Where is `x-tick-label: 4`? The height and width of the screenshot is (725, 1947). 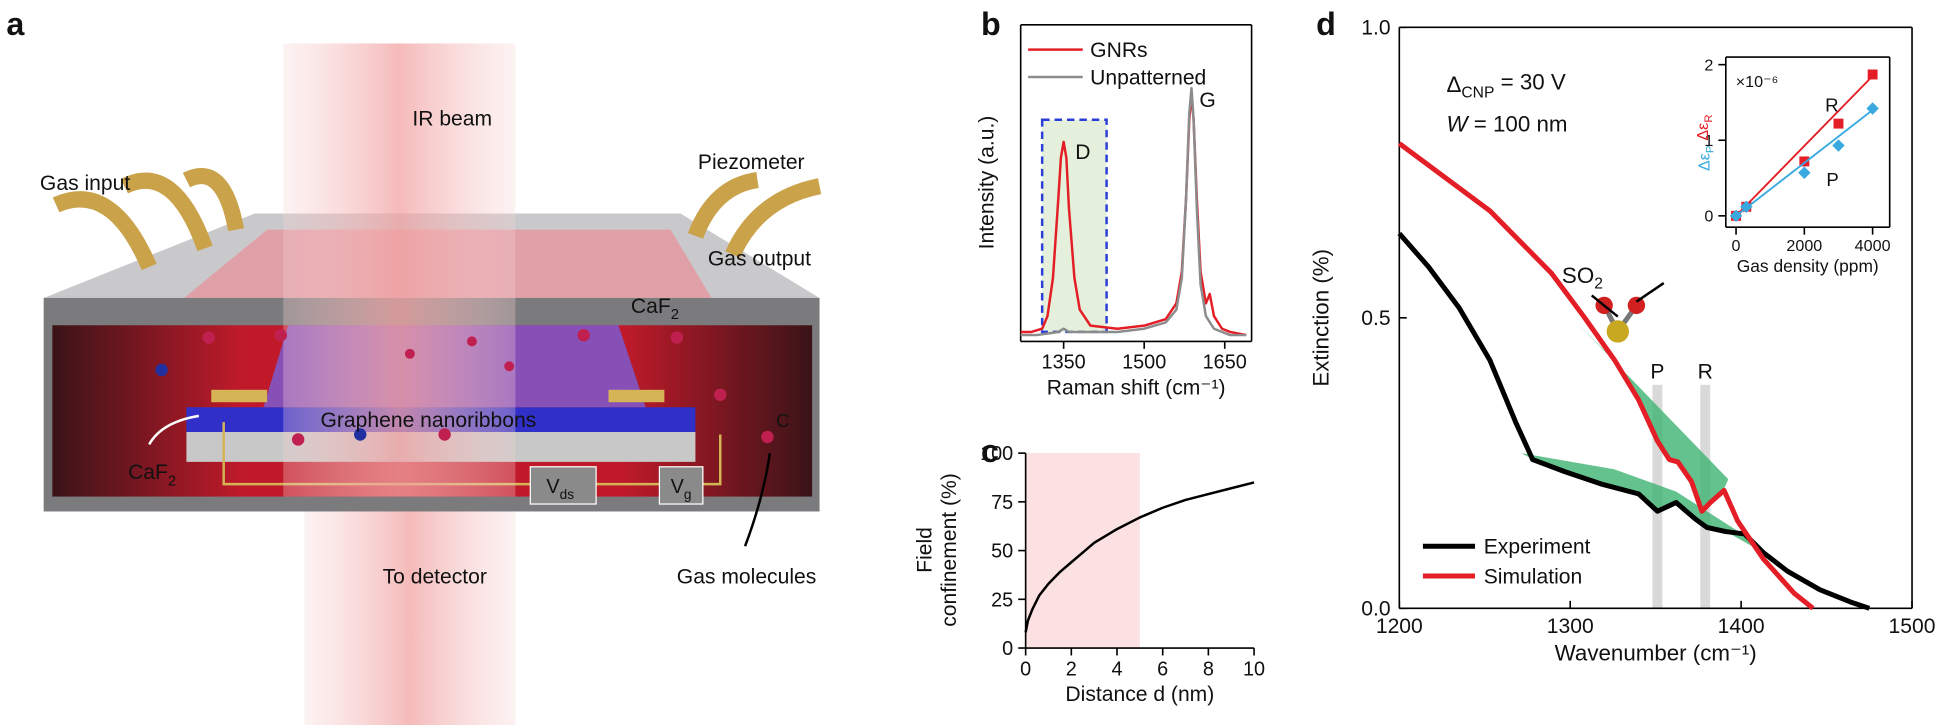 x-tick-label: 4 is located at coordinates (1116, 669).